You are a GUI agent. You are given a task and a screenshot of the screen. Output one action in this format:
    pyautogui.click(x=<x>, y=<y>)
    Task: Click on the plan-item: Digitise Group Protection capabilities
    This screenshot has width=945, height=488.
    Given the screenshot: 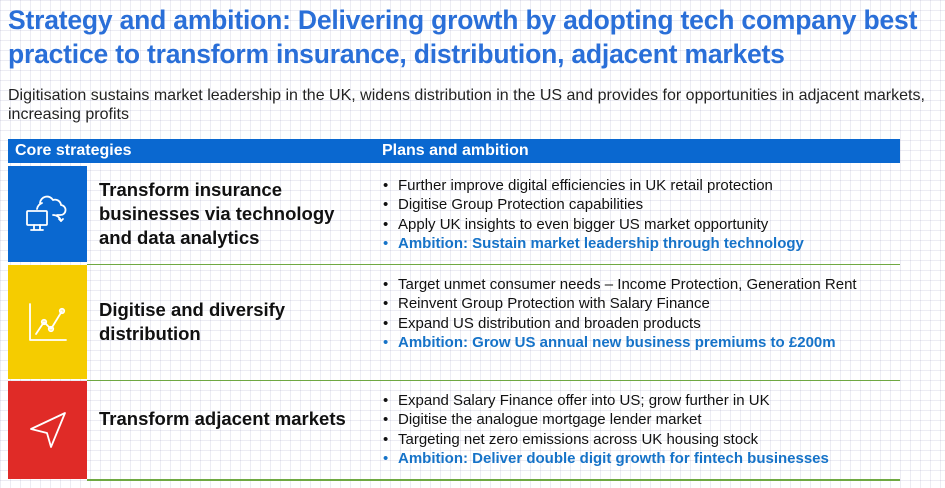 What is the action you would take?
    pyautogui.click(x=593, y=204)
    